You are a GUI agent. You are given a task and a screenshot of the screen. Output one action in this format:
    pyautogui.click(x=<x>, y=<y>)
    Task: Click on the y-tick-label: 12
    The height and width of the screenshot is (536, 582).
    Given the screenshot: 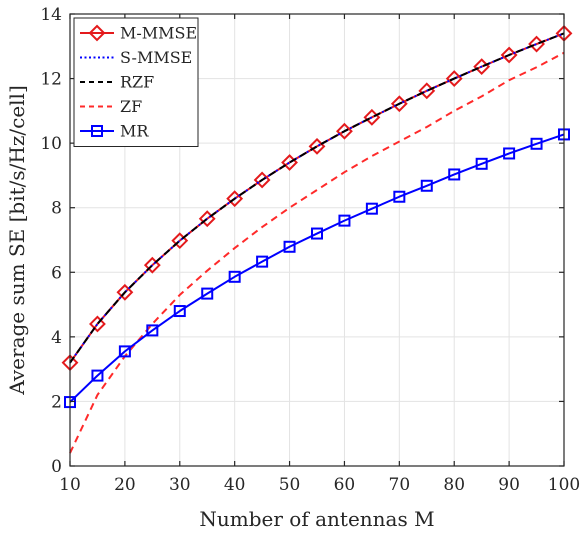 What is the action you would take?
    pyautogui.click(x=51, y=80)
    